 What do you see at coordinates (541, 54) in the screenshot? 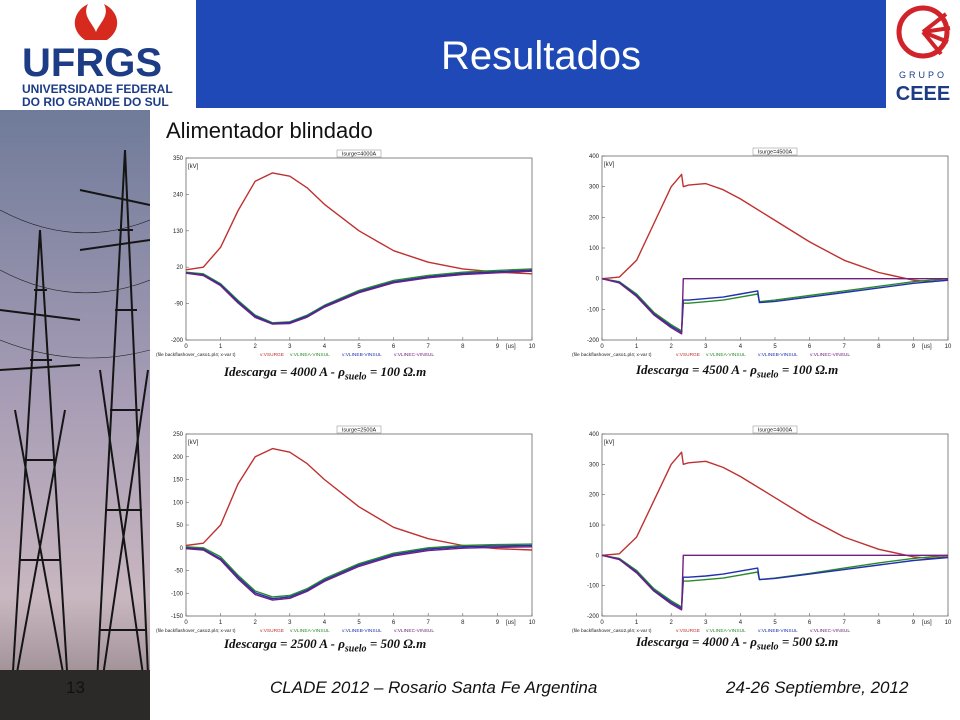
I see `header-bar` at bounding box center [541, 54].